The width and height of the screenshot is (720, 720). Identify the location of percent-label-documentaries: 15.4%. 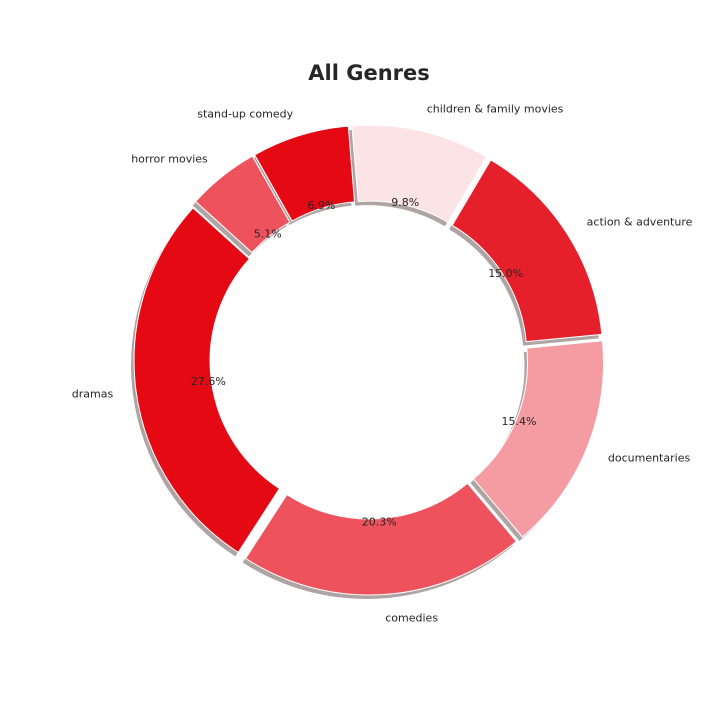
(519, 421).